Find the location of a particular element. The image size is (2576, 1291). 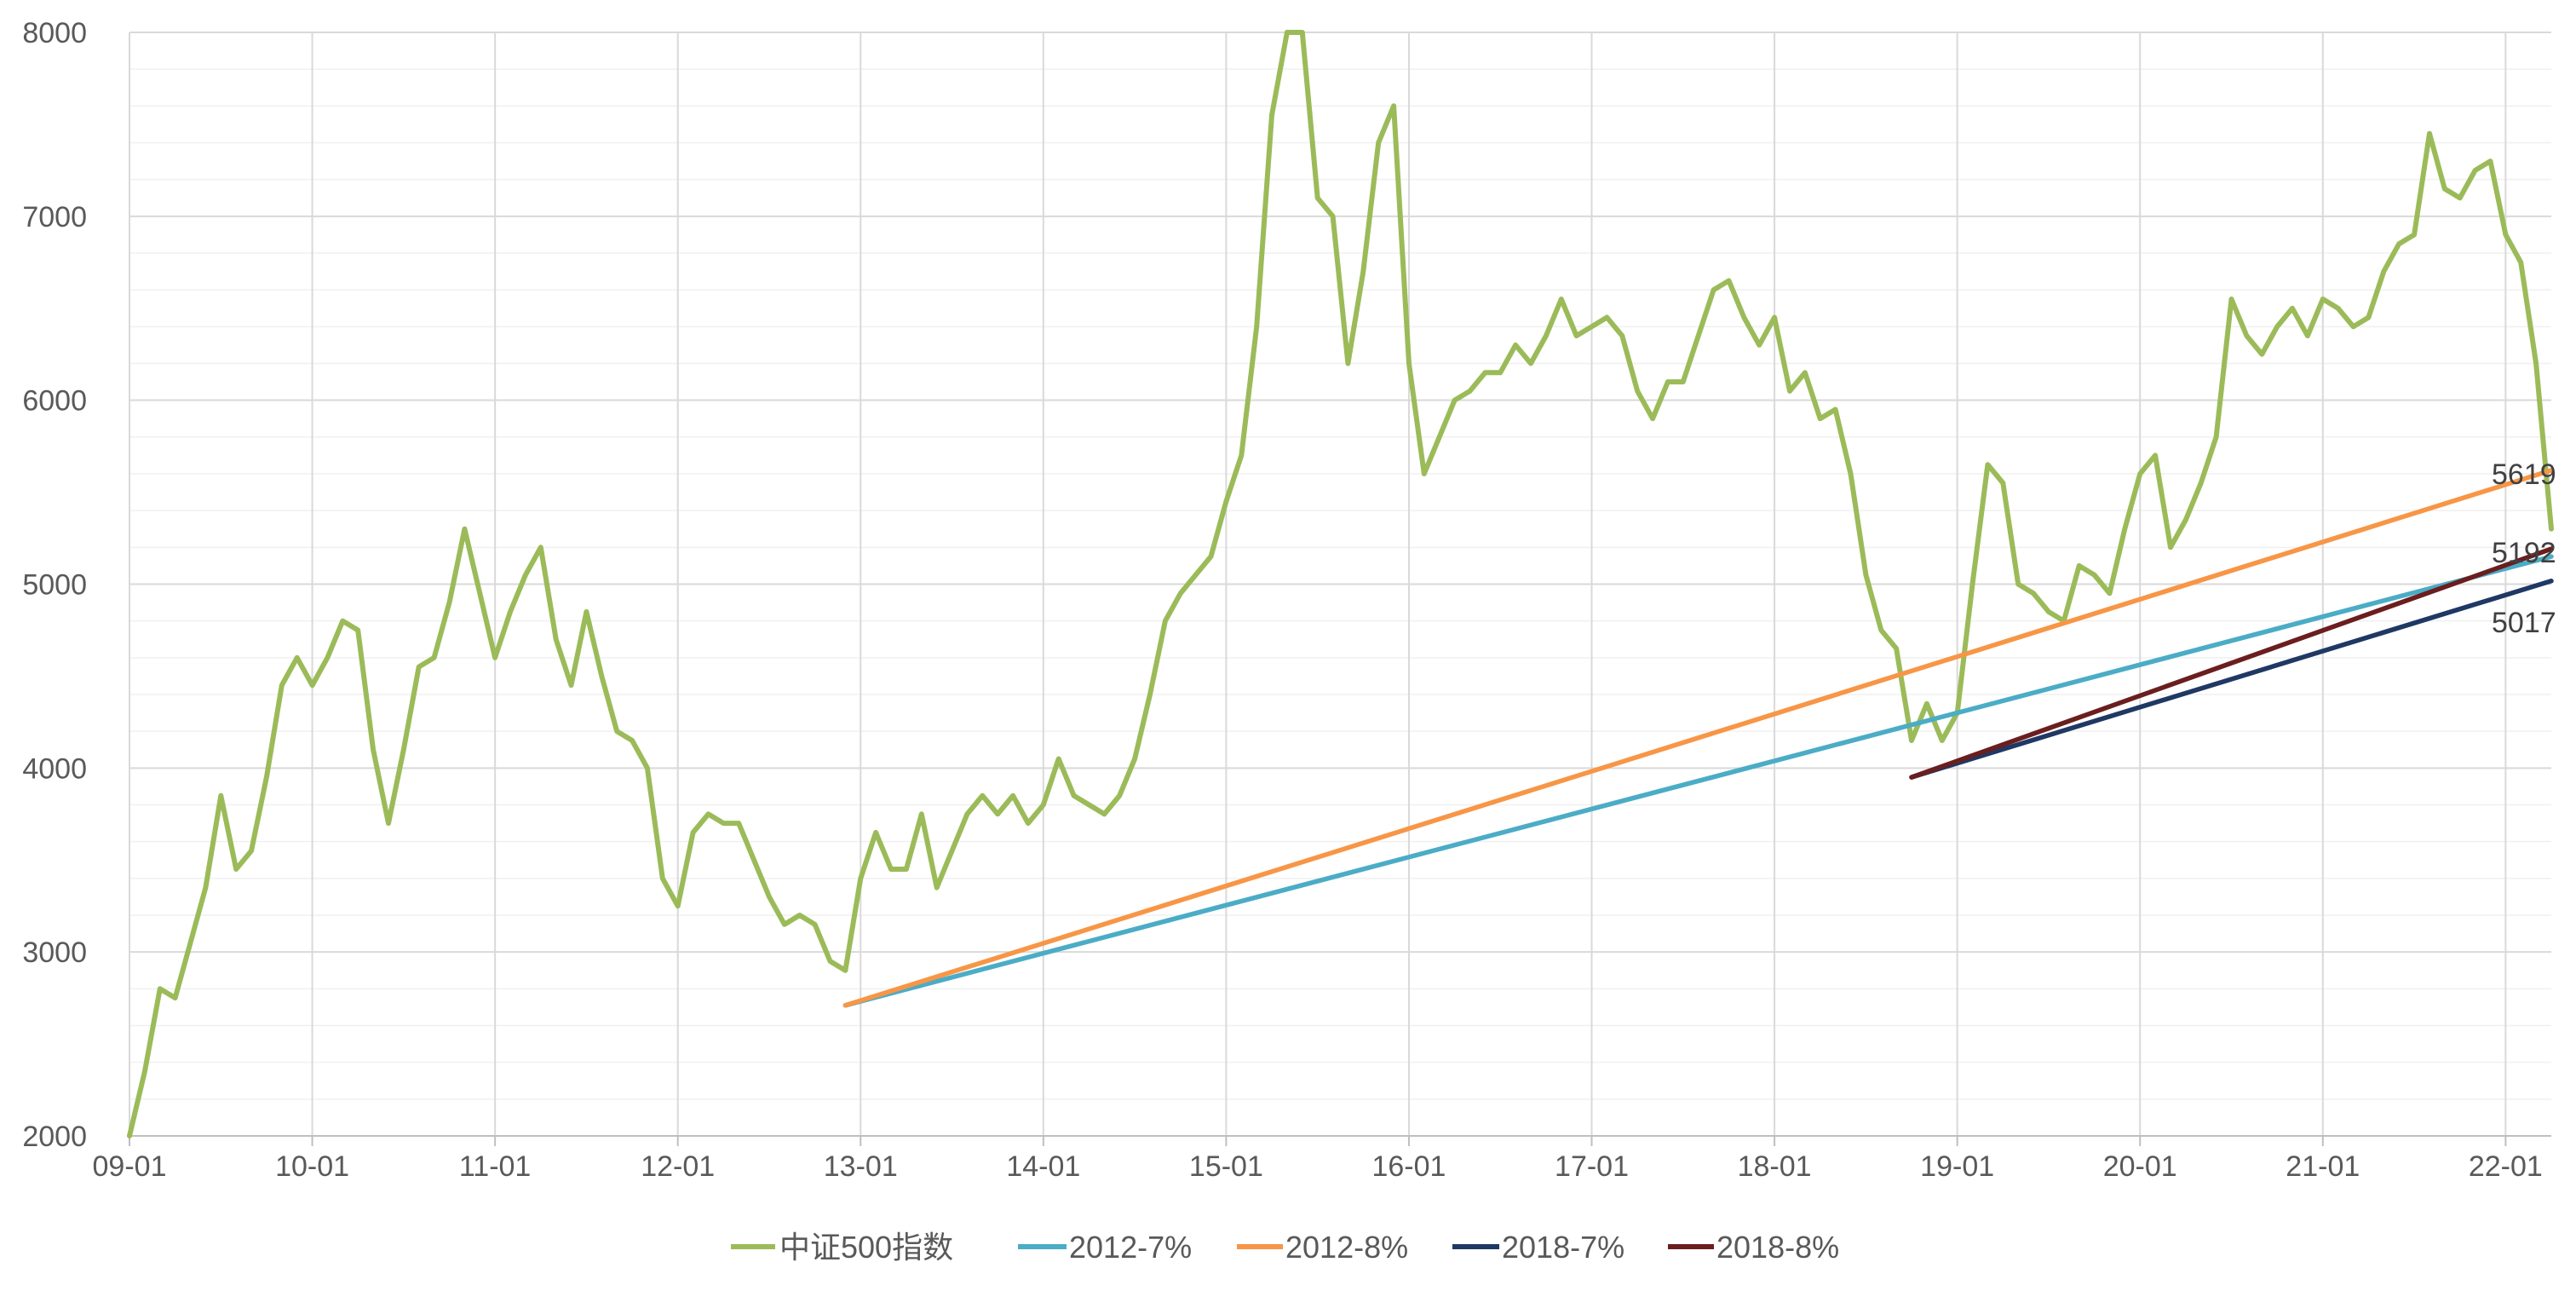

x-tick-label: 14-01 is located at coordinates (1043, 1166).